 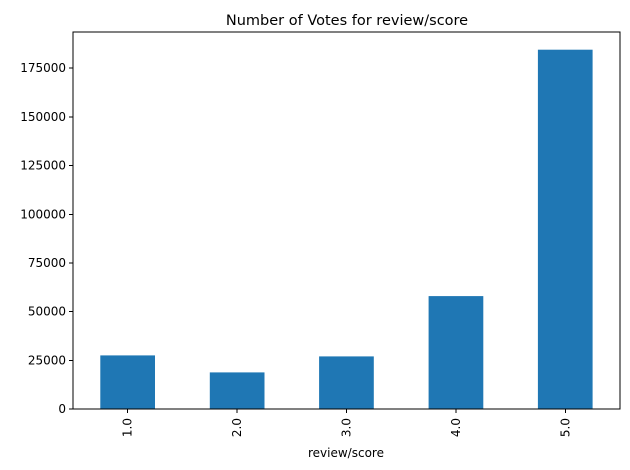 I want to click on x-tick-label: 3.0, so click(x=347, y=427).